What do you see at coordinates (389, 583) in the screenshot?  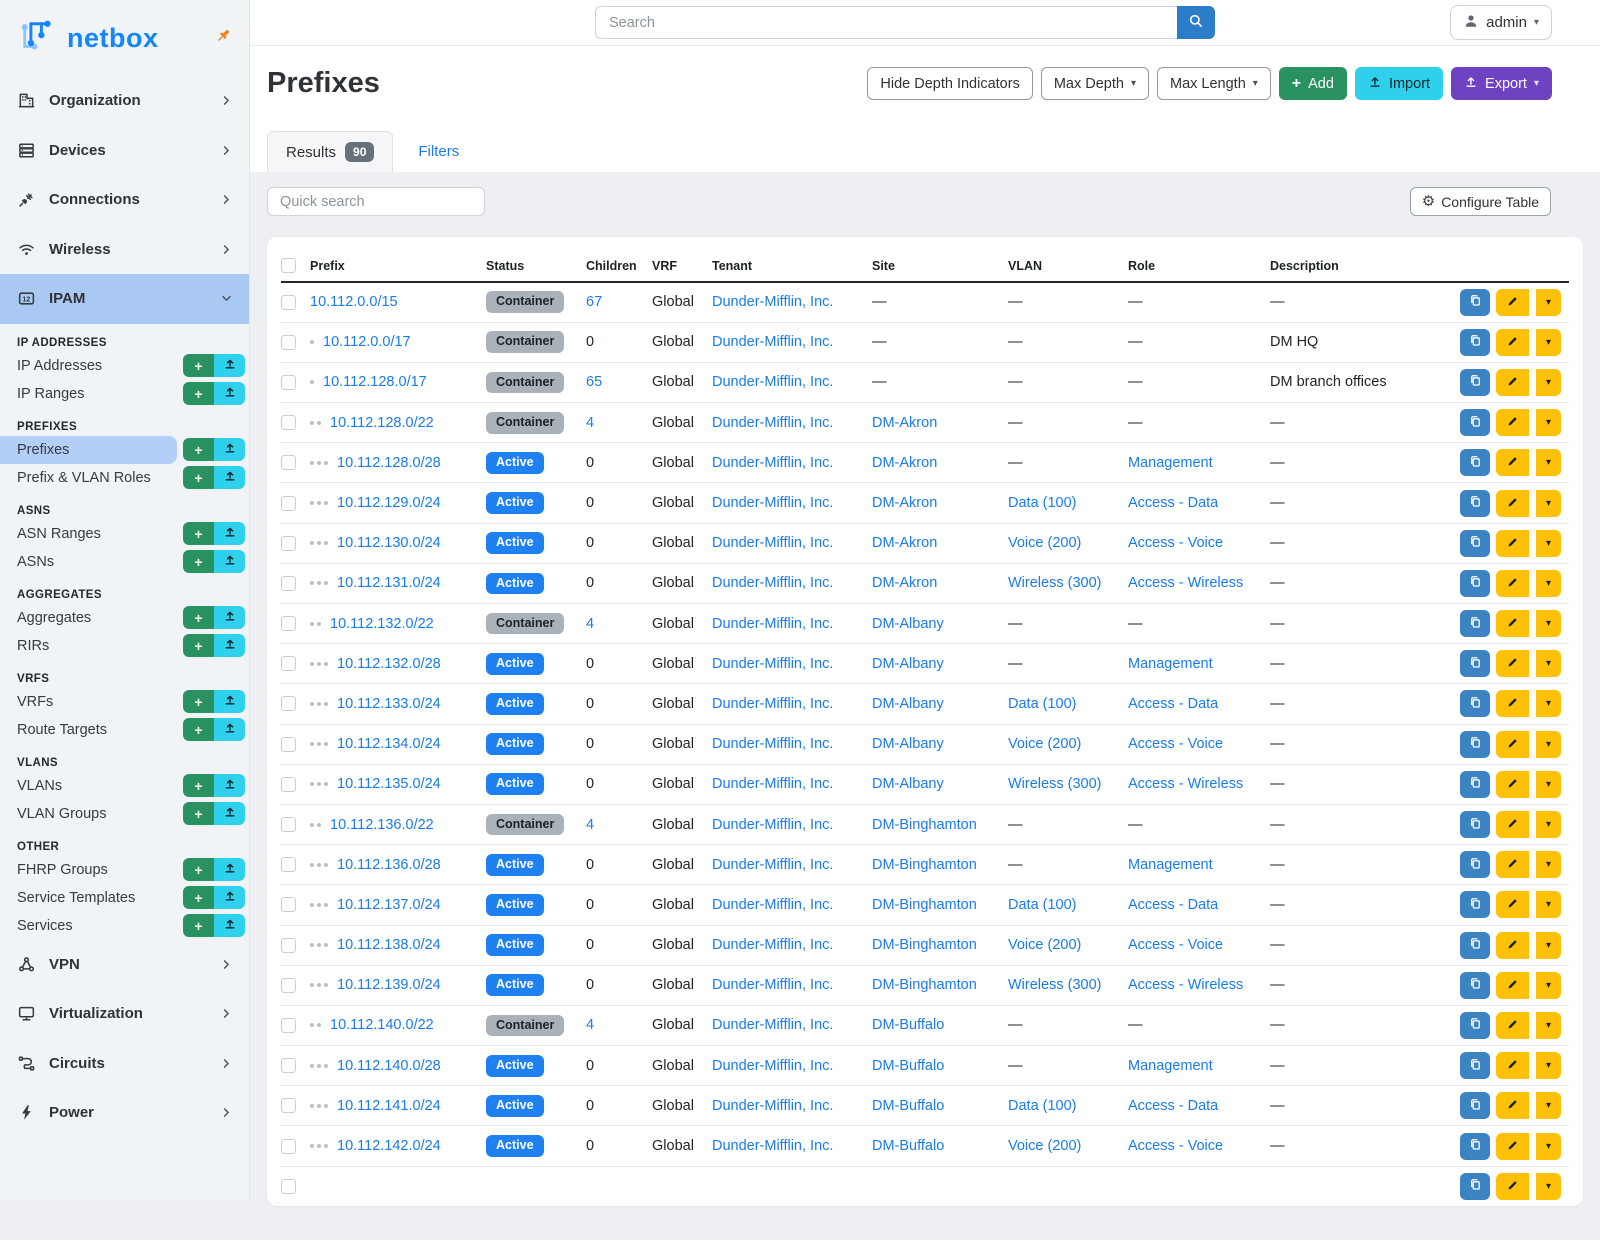 I see `prefix-link: 10.112.131.0/24` at bounding box center [389, 583].